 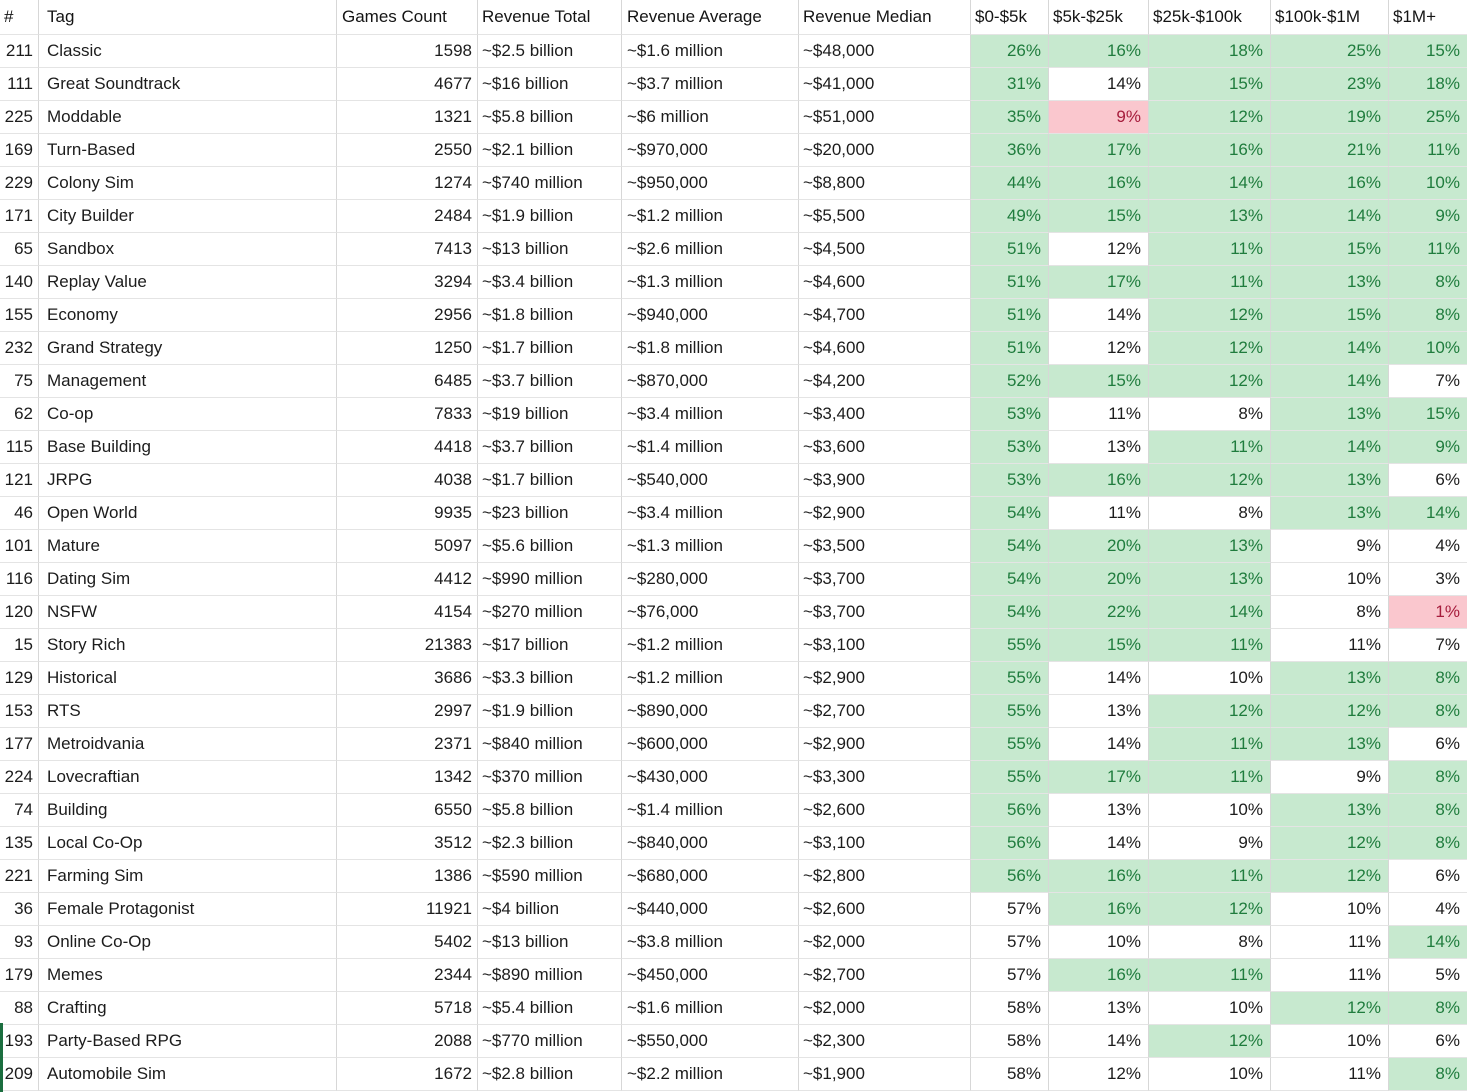 What do you see at coordinates (1428, 942) in the screenshot?
I see `bucket-cell-bucket_1m_plus: 14%` at bounding box center [1428, 942].